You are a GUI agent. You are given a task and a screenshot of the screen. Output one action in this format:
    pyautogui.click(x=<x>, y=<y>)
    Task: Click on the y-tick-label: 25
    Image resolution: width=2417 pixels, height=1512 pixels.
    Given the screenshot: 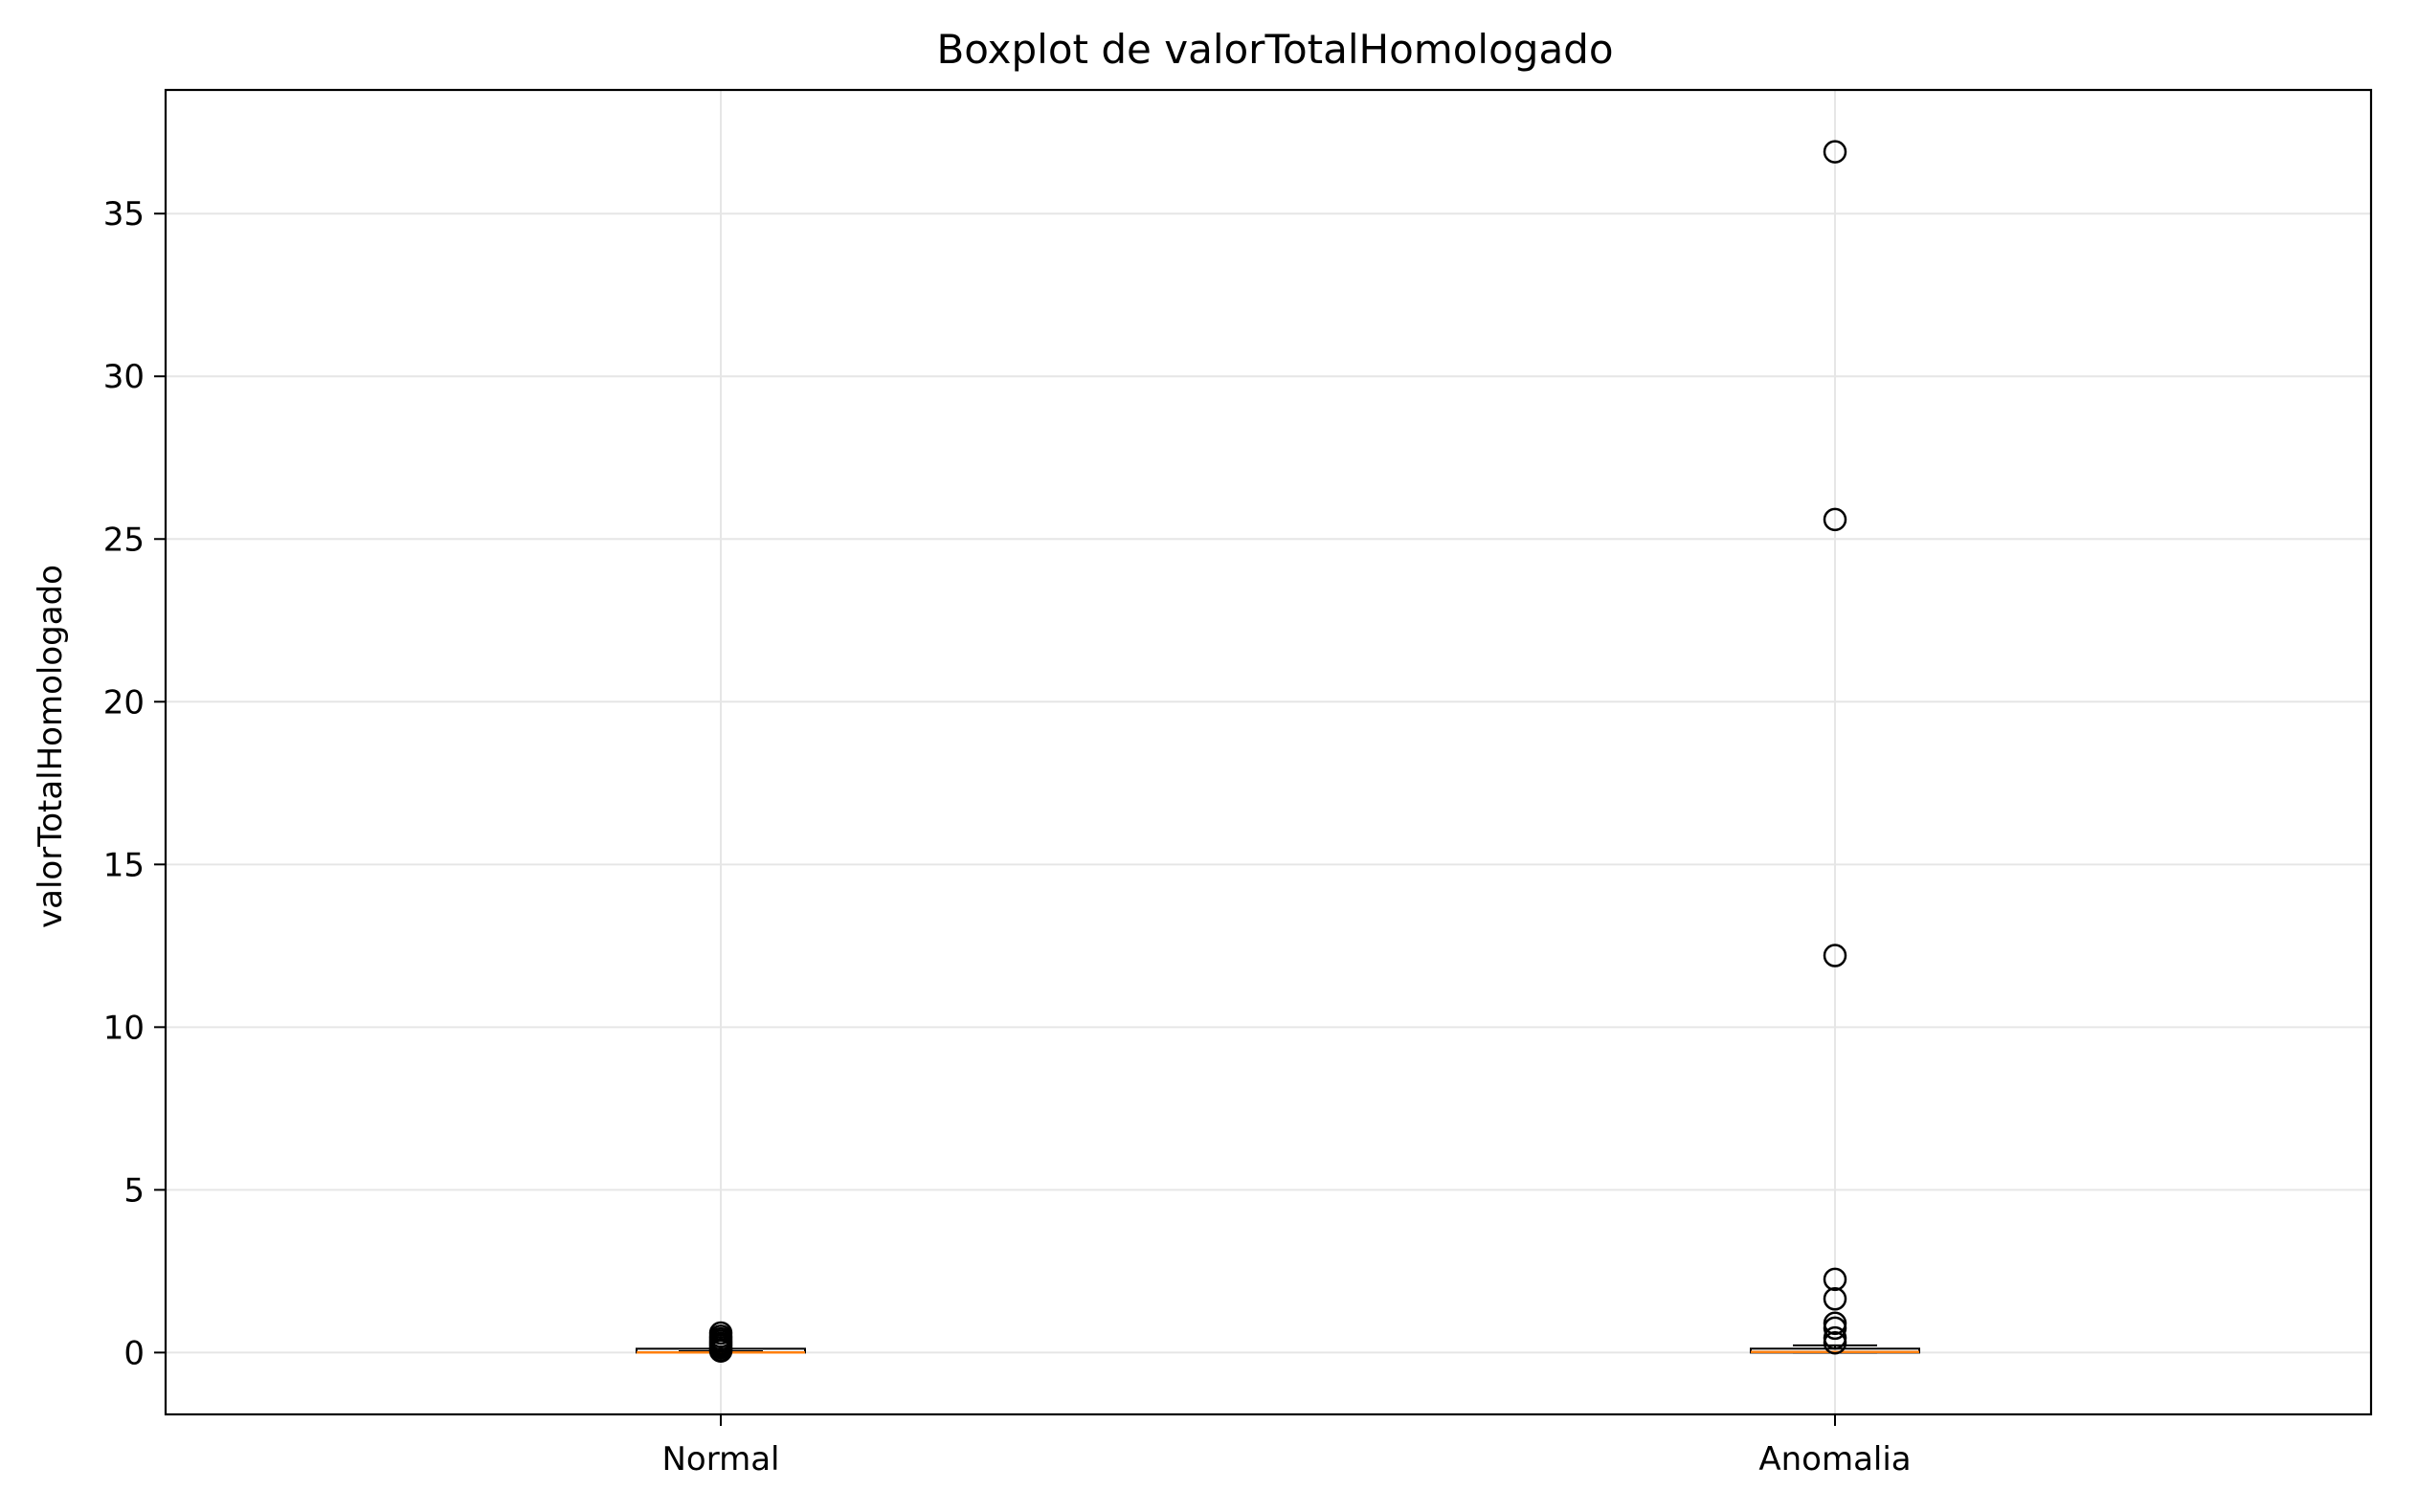 What is the action you would take?
    pyautogui.click(x=124, y=540)
    